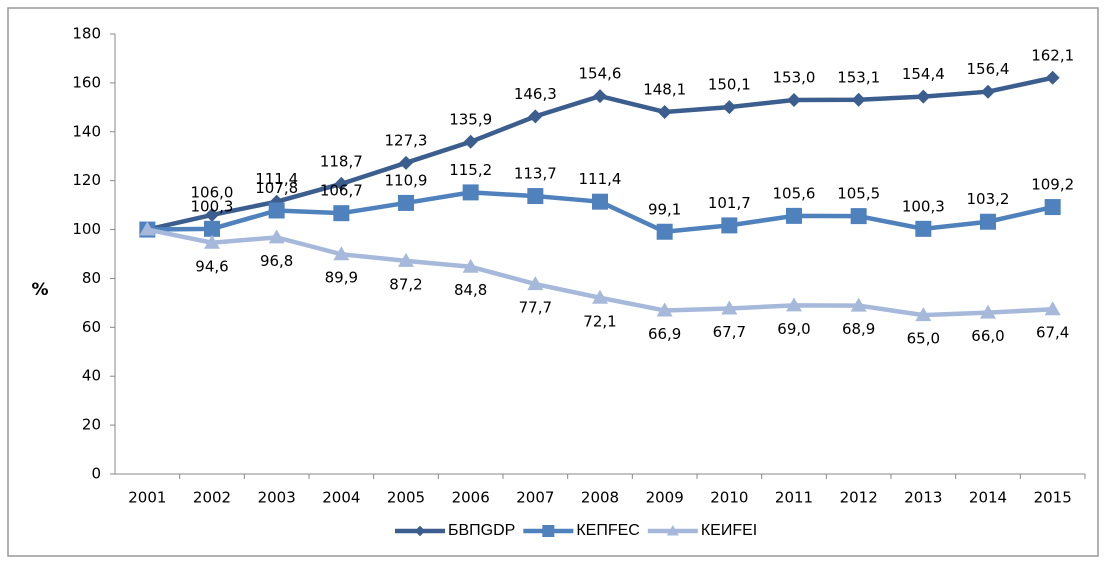  What do you see at coordinates (988, 498) in the screenshot?
I see `x-tick-label: 2014` at bounding box center [988, 498].